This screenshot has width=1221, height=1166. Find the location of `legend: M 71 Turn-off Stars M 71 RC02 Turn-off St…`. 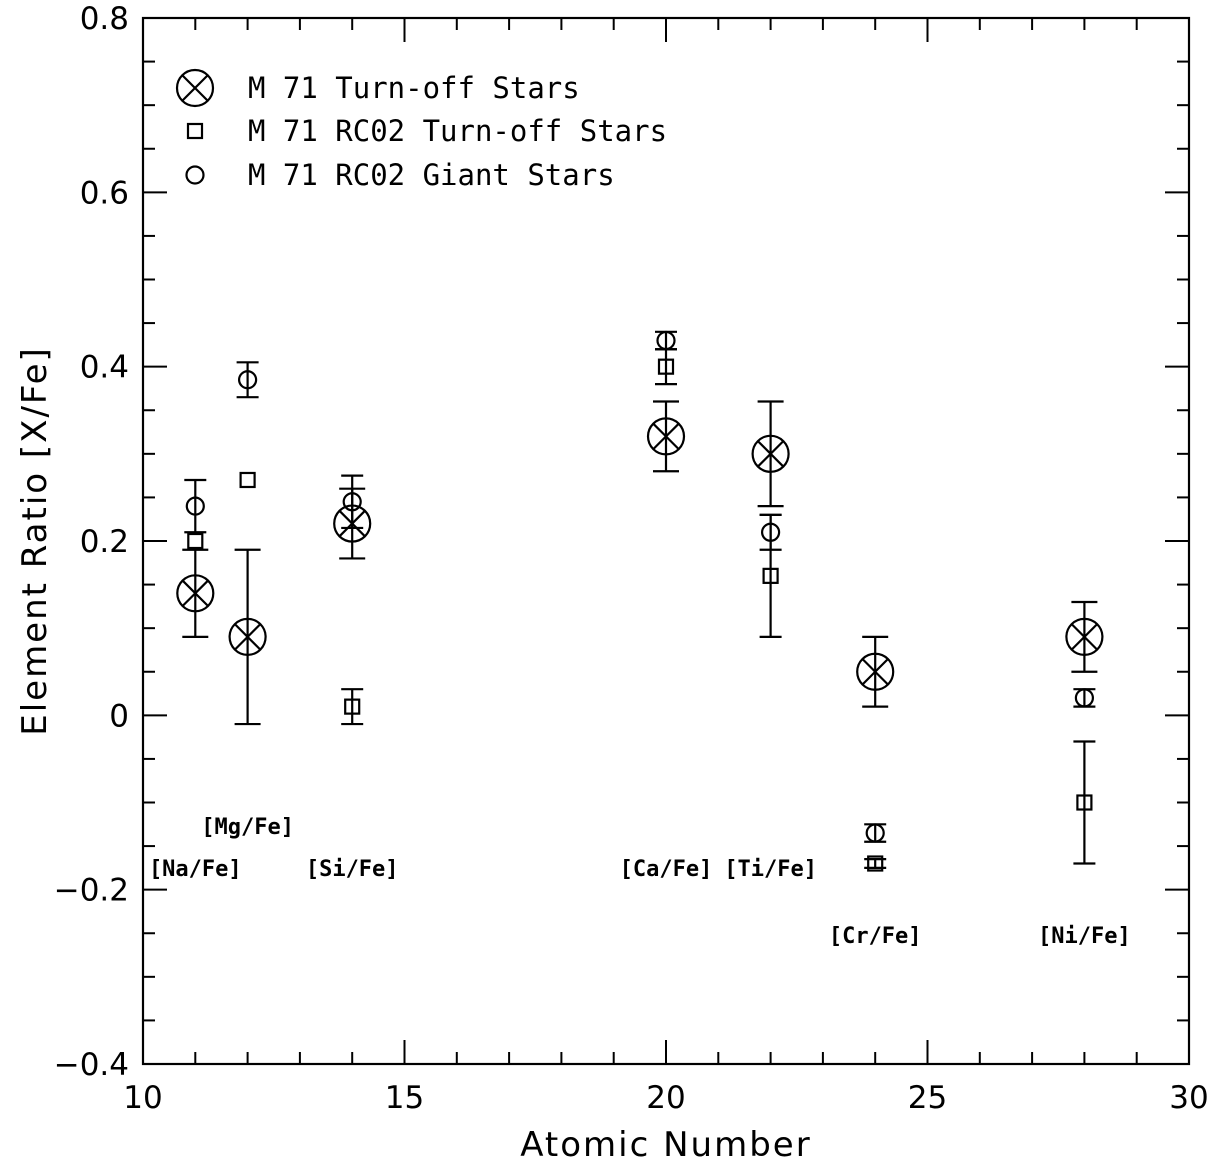

legend: M 71 Turn-off Stars M 71 RC02 Turn-off St… is located at coordinates (421, 130).